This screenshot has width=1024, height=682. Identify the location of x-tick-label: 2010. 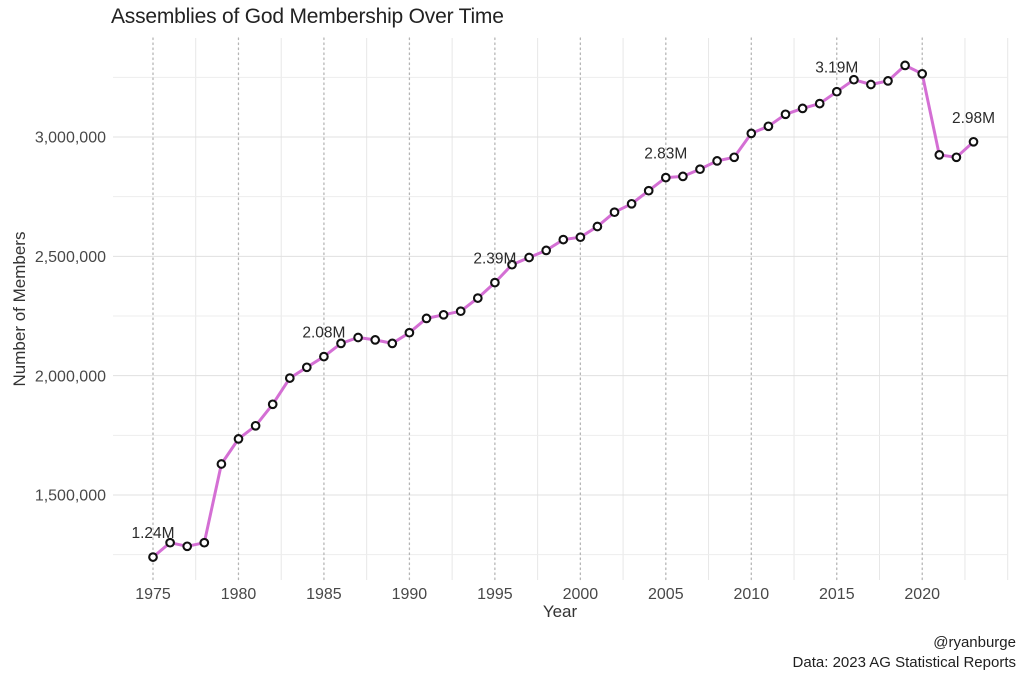
(752, 594).